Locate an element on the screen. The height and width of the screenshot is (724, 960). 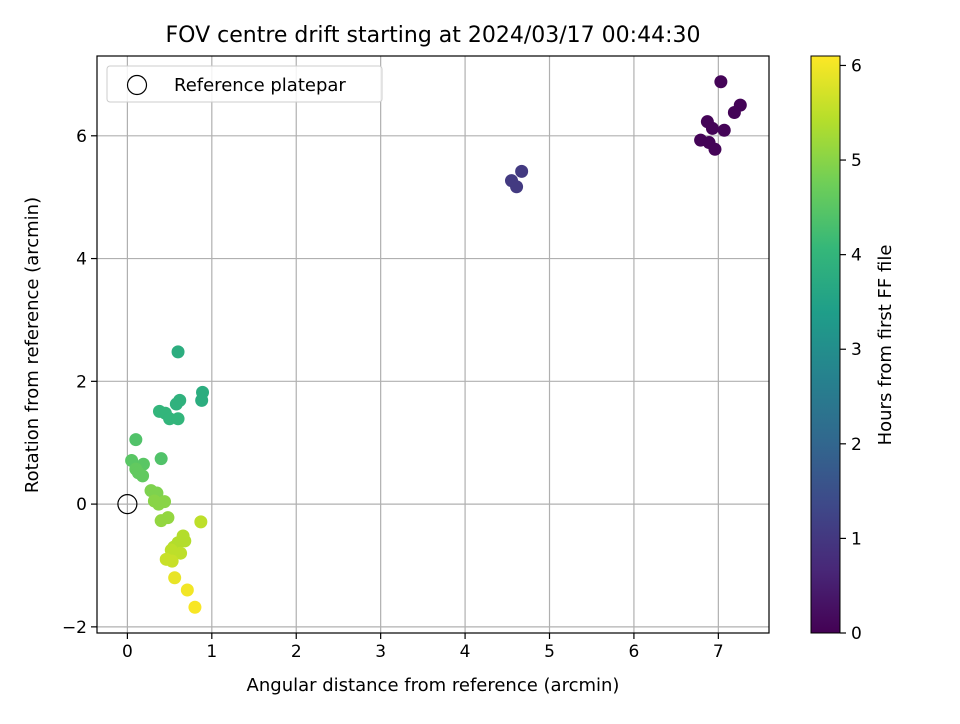
y-tick-label: 6 is located at coordinates (81, 137).